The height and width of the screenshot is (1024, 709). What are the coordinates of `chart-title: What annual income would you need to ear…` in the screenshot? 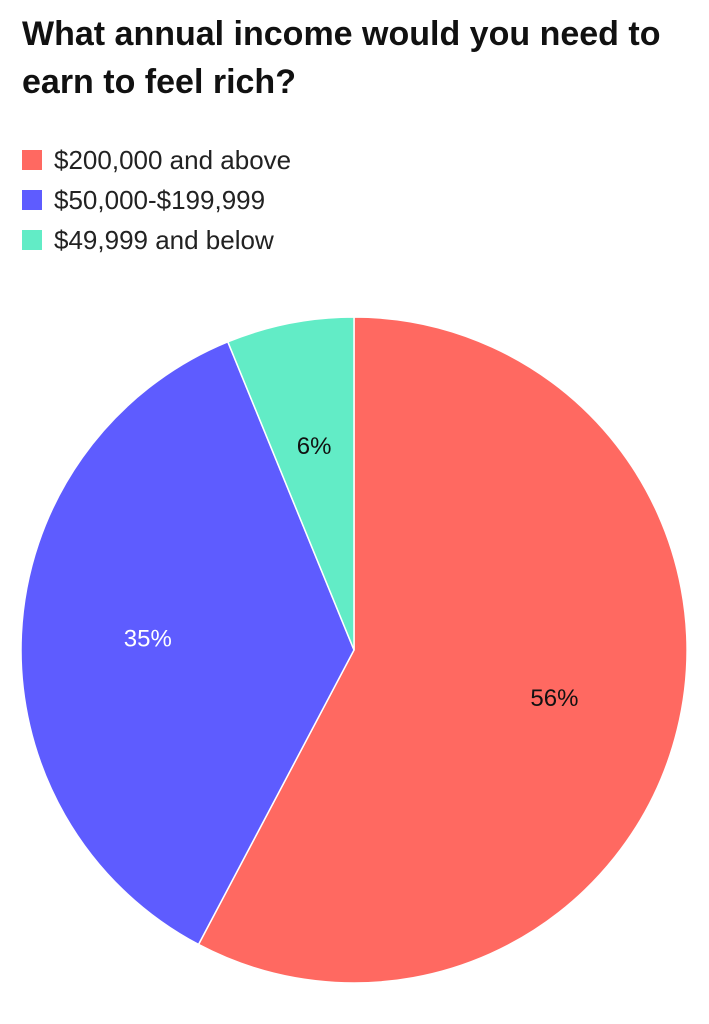 It's located at (341, 58).